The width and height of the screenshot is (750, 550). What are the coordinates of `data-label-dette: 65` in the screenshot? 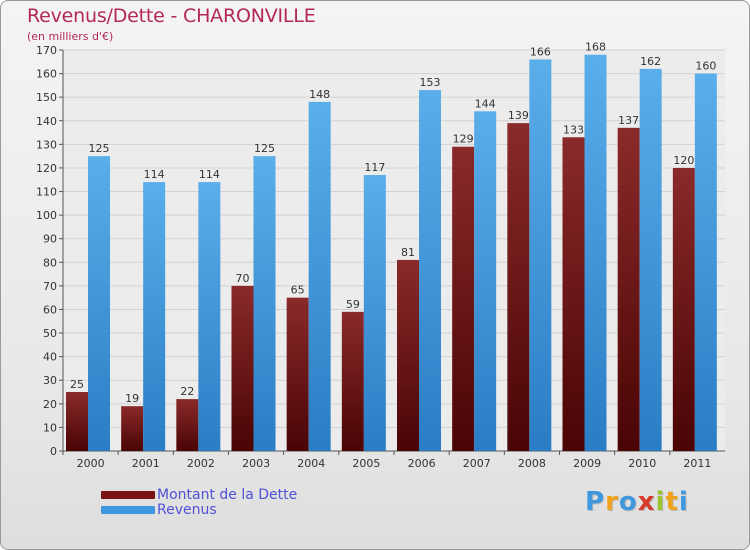 It's located at (298, 290).